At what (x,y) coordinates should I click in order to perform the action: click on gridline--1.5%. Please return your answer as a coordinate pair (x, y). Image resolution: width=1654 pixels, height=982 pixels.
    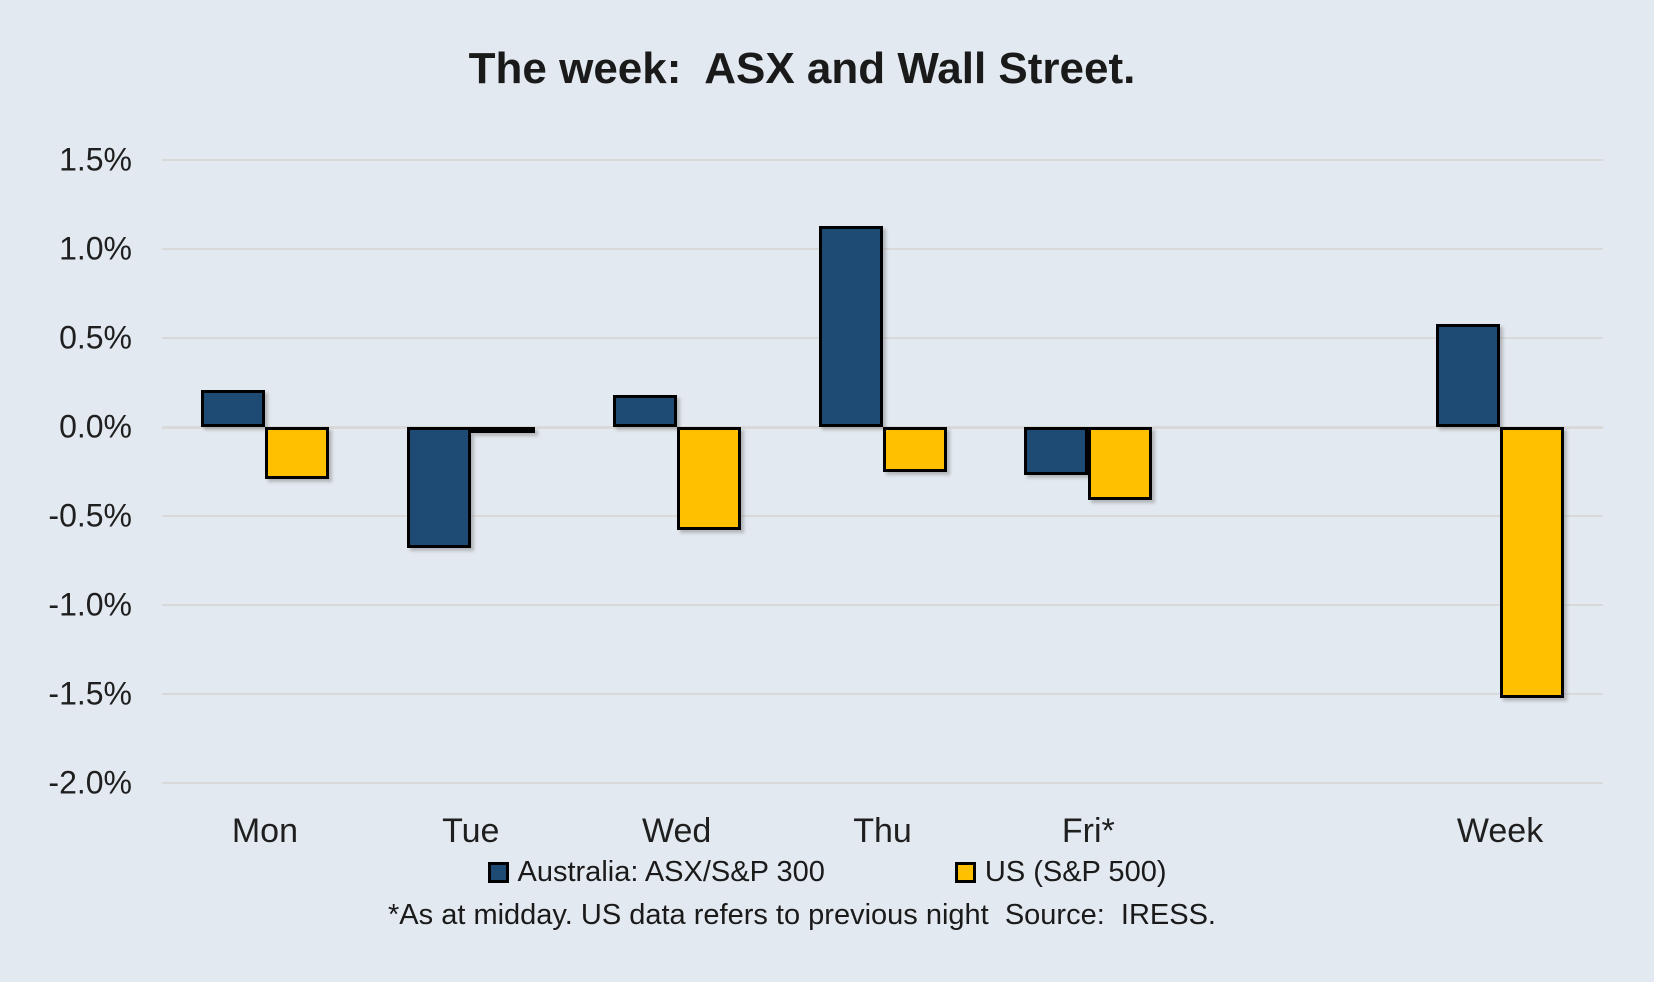
    Looking at the image, I should click on (882, 694).